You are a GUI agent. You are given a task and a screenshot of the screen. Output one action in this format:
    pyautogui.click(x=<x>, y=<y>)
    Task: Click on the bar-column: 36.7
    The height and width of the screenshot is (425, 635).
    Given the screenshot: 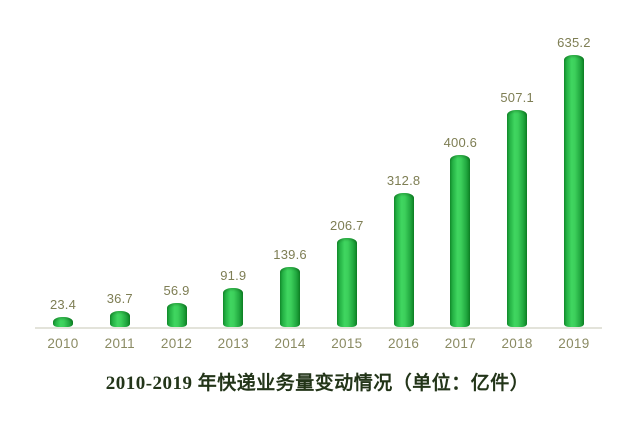 What is the action you would take?
    pyautogui.click(x=120, y=309)
    